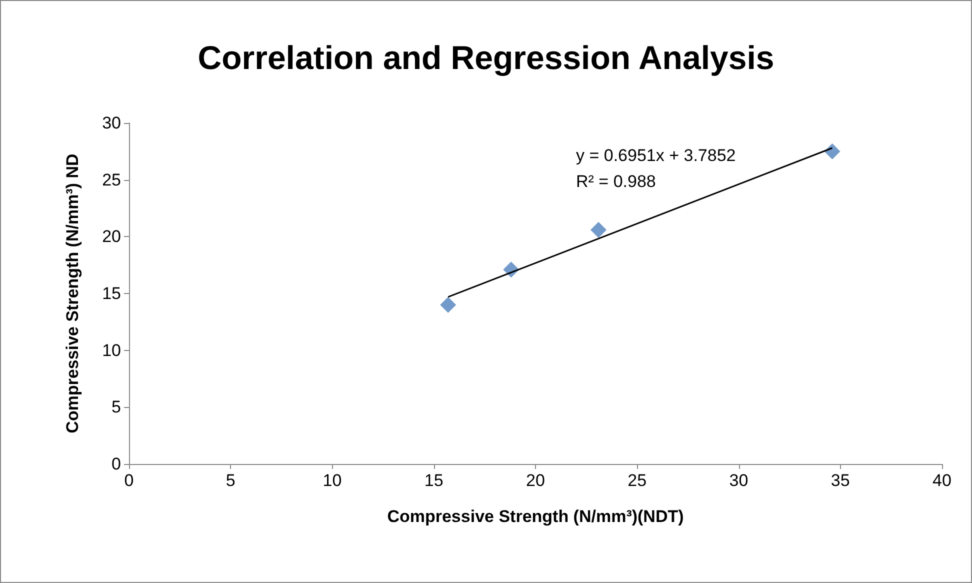 The width and height of the screenshot is (972, 583). What do you see at coordinates (637, 480) in the screenshot?
I see `x-tick-label: 25` at bounding box center [637, 480].